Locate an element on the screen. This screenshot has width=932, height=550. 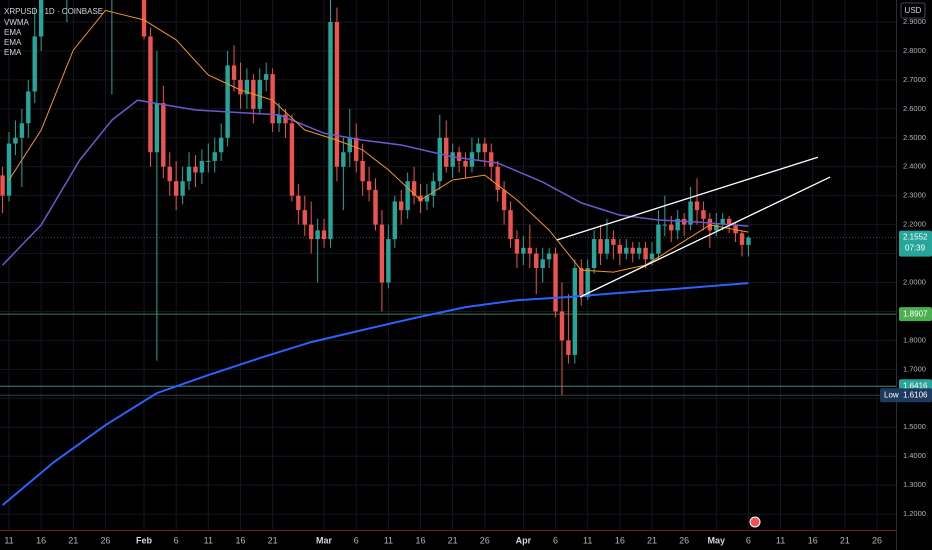
legend-entry: EMA is located at coordinates (13, 42).